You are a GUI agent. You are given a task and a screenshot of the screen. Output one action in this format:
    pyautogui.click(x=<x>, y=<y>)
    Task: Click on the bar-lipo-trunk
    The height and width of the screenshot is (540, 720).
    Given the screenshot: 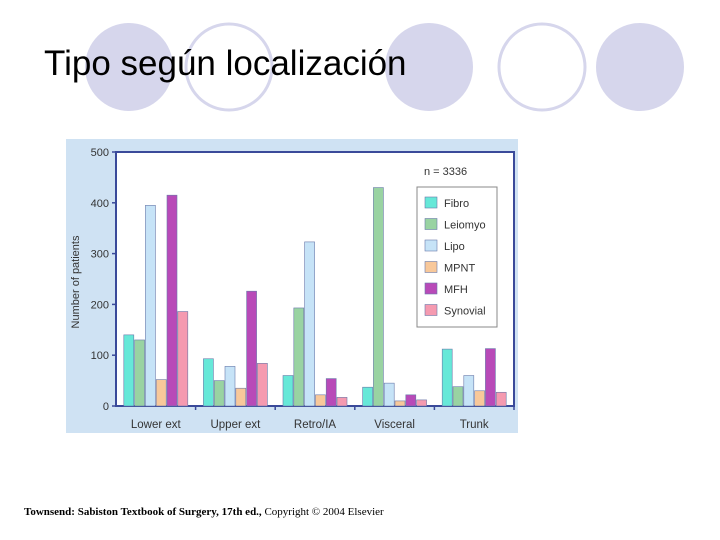 What is the action you would take?
    pyautogui.click(x=469, y=391)
    